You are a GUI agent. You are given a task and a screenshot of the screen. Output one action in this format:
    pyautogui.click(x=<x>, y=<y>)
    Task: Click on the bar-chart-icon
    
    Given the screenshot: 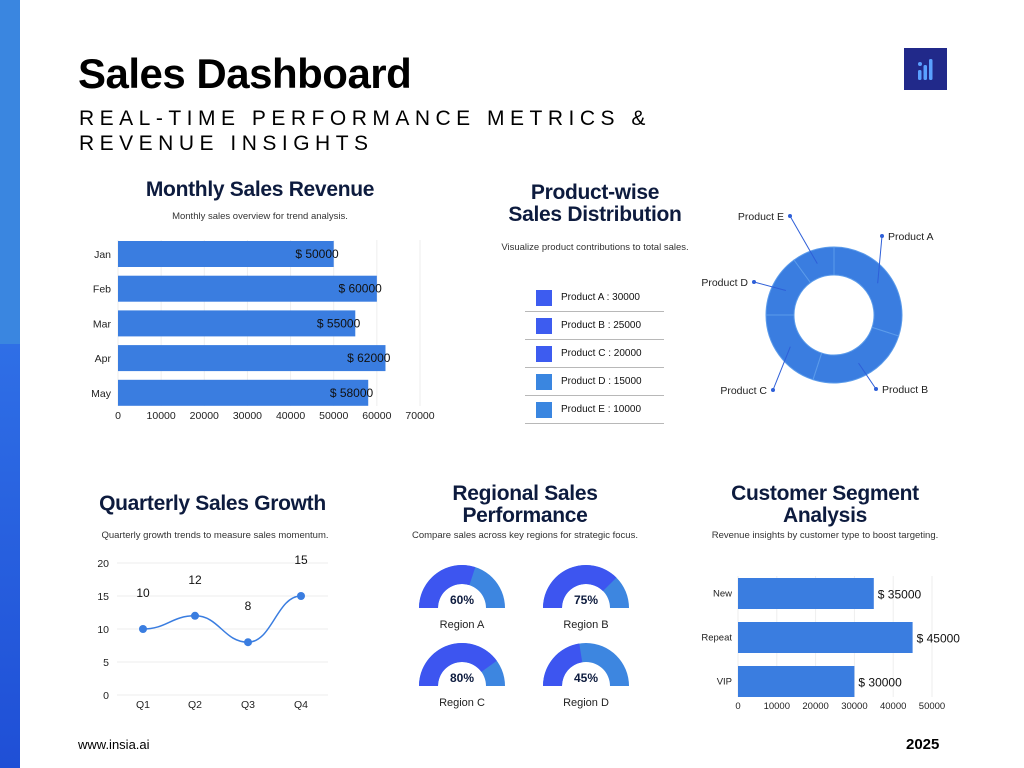 What is the action you would take?
    pyautogui.click(x=925, y=69)
    